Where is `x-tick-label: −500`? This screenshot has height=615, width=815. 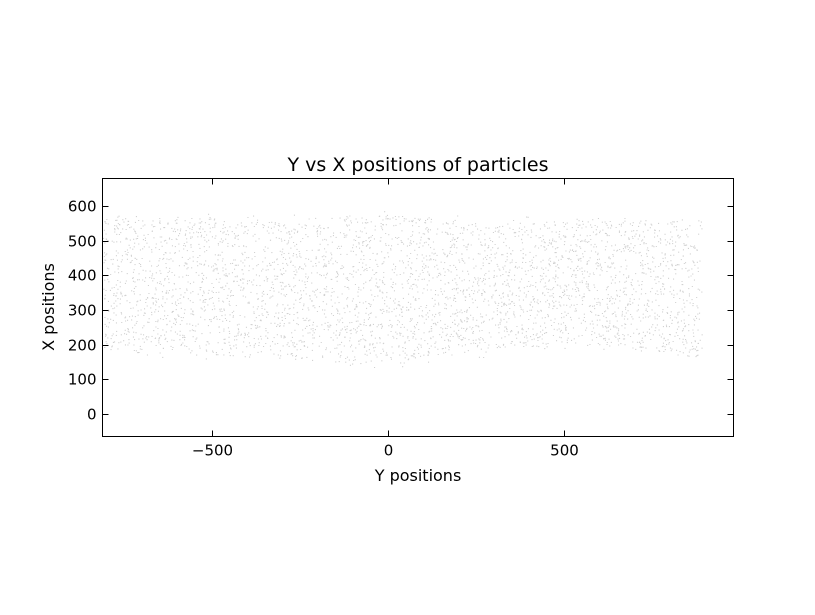
x-tick-label: −500 is located at coordinates (212, 451).